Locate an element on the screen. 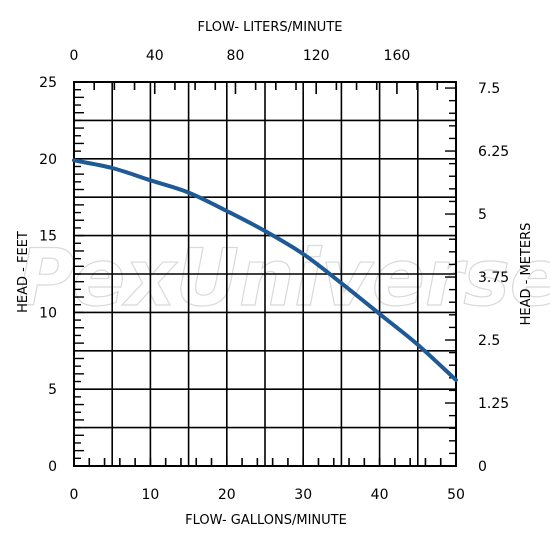 The image size is (550, 555). x-bottom-axis-title: FLOW- GALLONS/MINUTE is located at coordinates (266, 520).